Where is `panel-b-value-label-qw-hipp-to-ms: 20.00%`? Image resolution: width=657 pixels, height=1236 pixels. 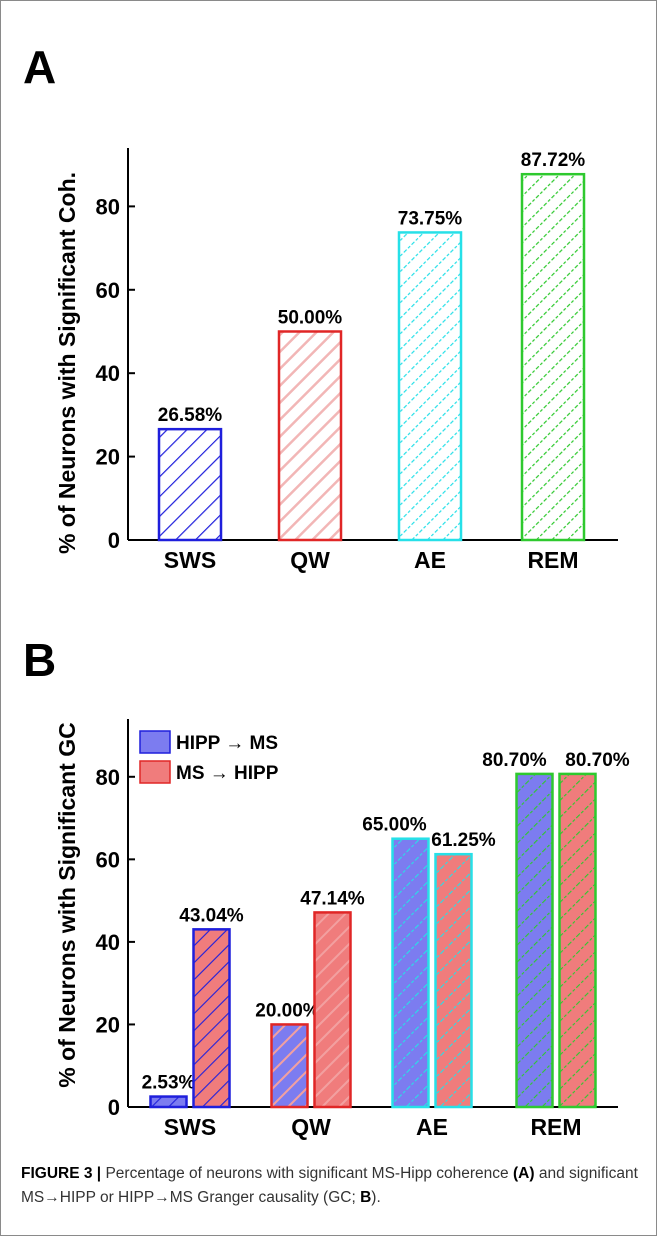 panel-b-value-label-qw-hipp-to-ms: 20.00% is located at coordinates (287, 1010).